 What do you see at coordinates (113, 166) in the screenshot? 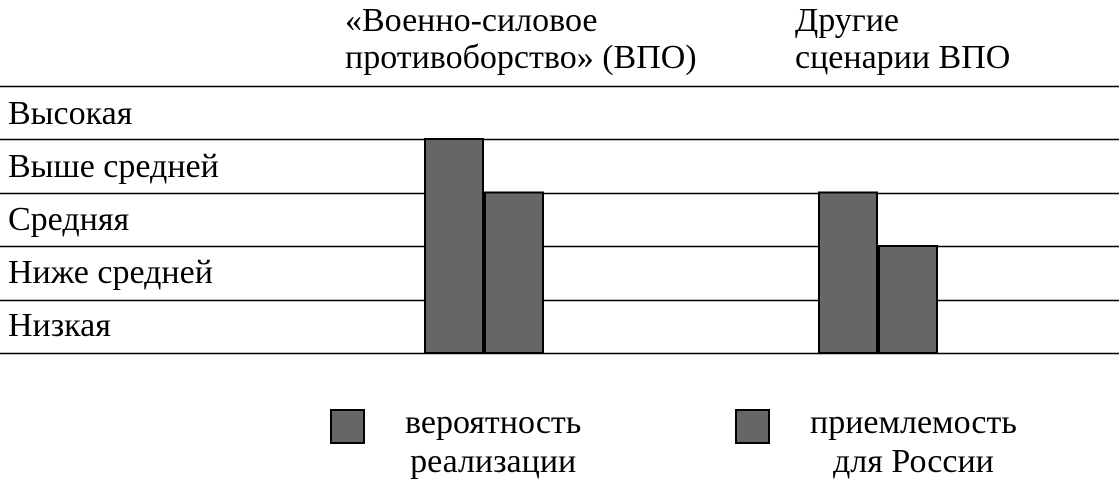
I see `level-label-above-average: Выше средней` at bounding box center [113, 166].